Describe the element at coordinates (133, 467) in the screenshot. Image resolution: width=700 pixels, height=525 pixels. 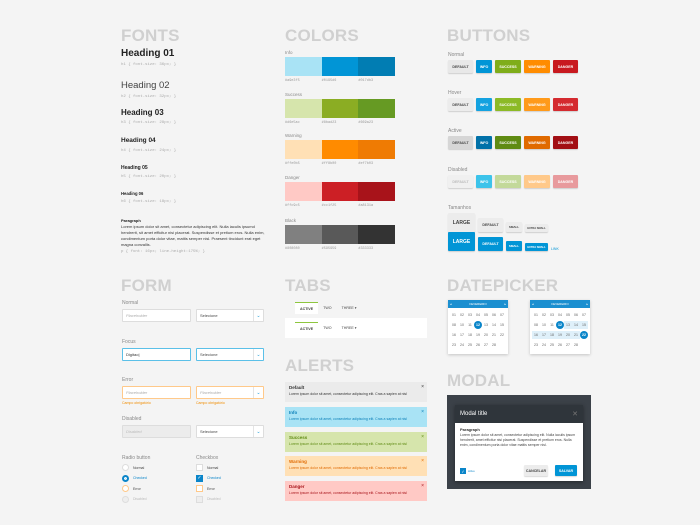
I see `radio-option: Normal` at that location.